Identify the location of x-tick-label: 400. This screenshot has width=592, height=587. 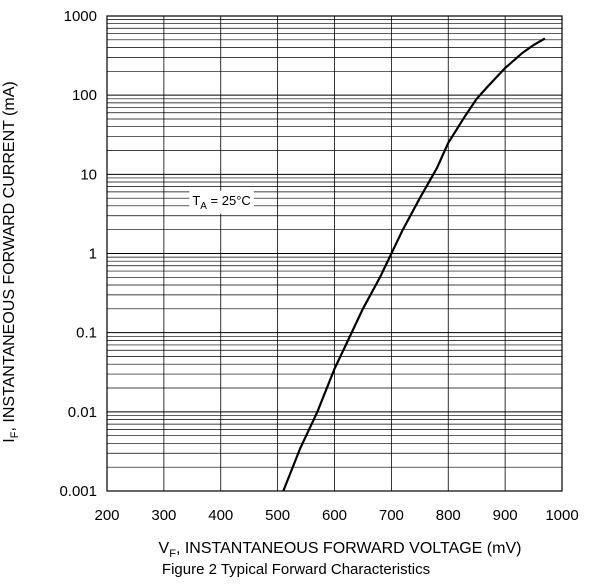
(220, 515).